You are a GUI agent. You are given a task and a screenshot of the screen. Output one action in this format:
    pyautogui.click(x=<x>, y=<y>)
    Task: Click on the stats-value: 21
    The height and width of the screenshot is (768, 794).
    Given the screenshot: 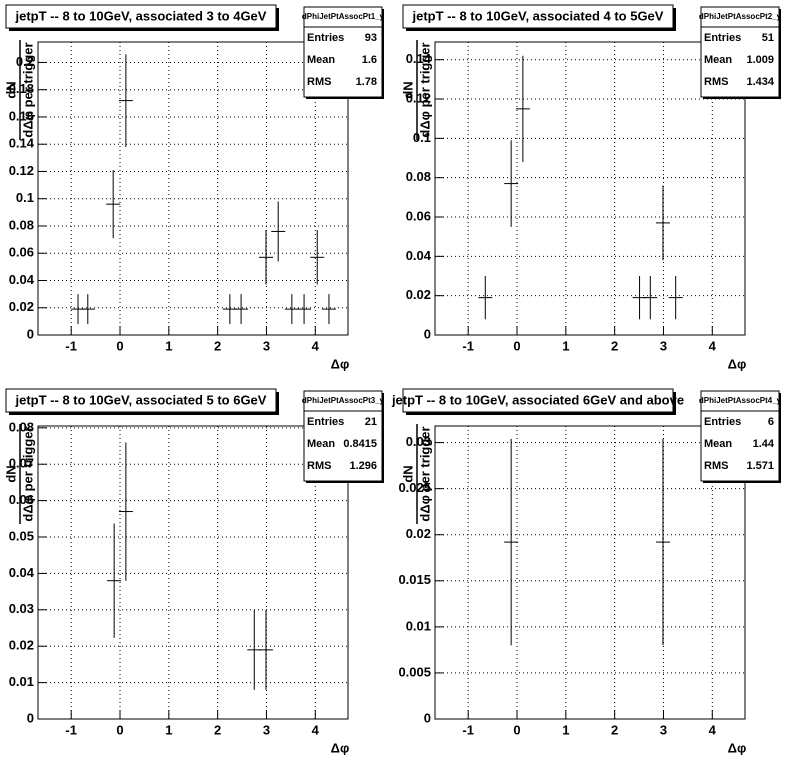 What is the action you would take?
    pyautogui.click(x=371, y=422)
    